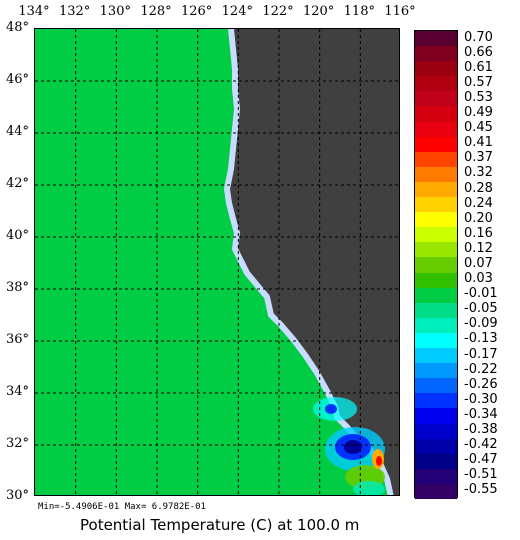 This screenshot has height=540, width=520. Describe the element at coordinates (481, 339) in the screenshot. I see `colorbar-label: -0.13` at that location.